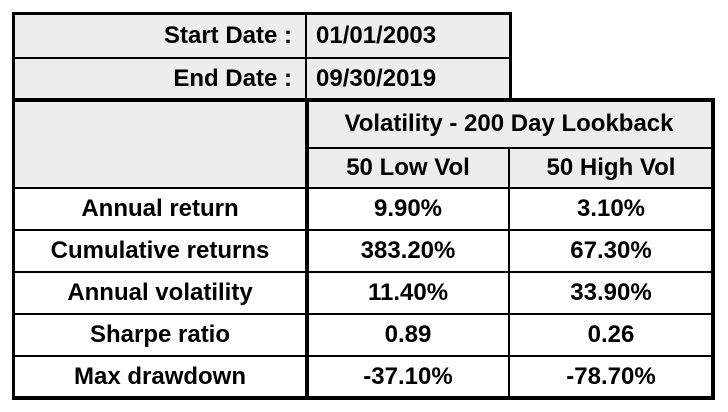  What do you see at coordinates (611, 292) in the screenshot?
I see `cell-high-vol: 33.90%` at bounding box center [611, 292].